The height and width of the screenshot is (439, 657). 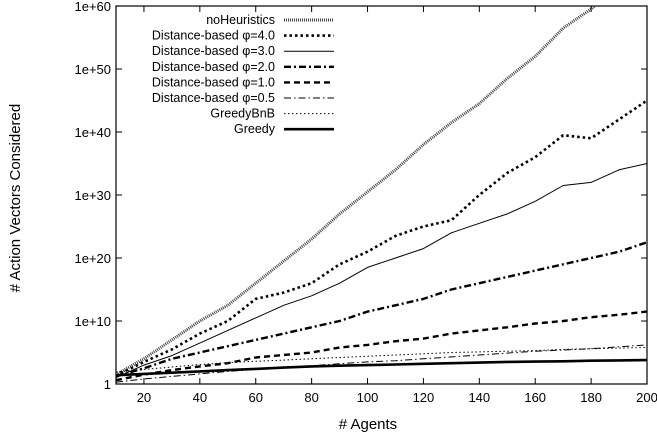 What do you see at coordinates (213, 82) in the screenshot?
I see `legend-label: Distance-based φ=1.0` at bounding box center [213, 82].